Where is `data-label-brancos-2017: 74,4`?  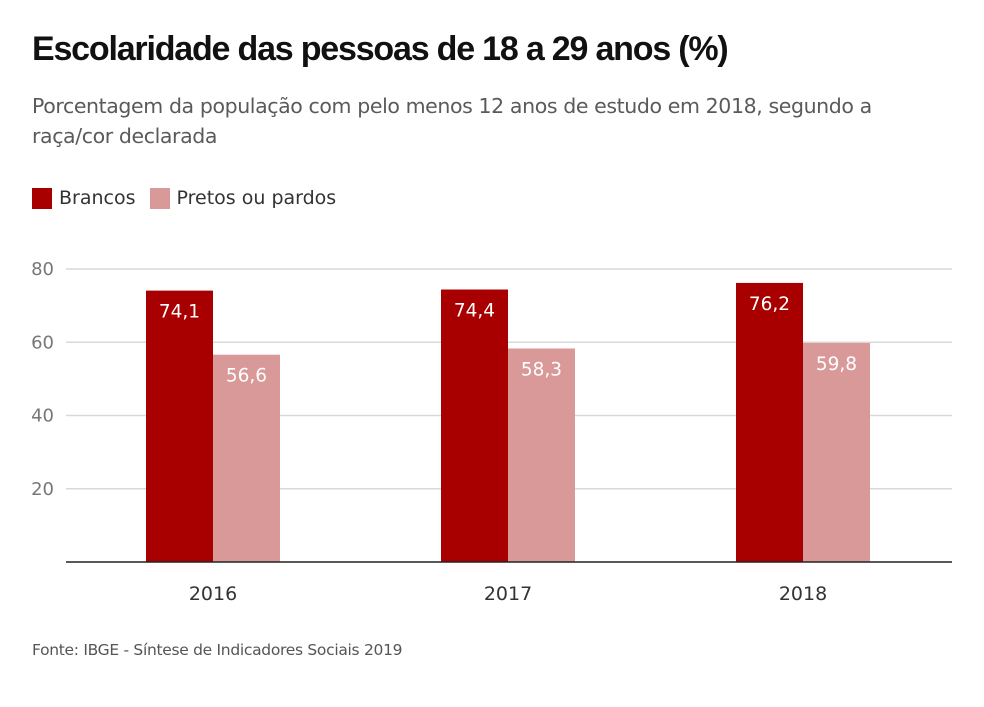 data-label-brancos-2017: 74,4 is located at coordinates (474, 311).